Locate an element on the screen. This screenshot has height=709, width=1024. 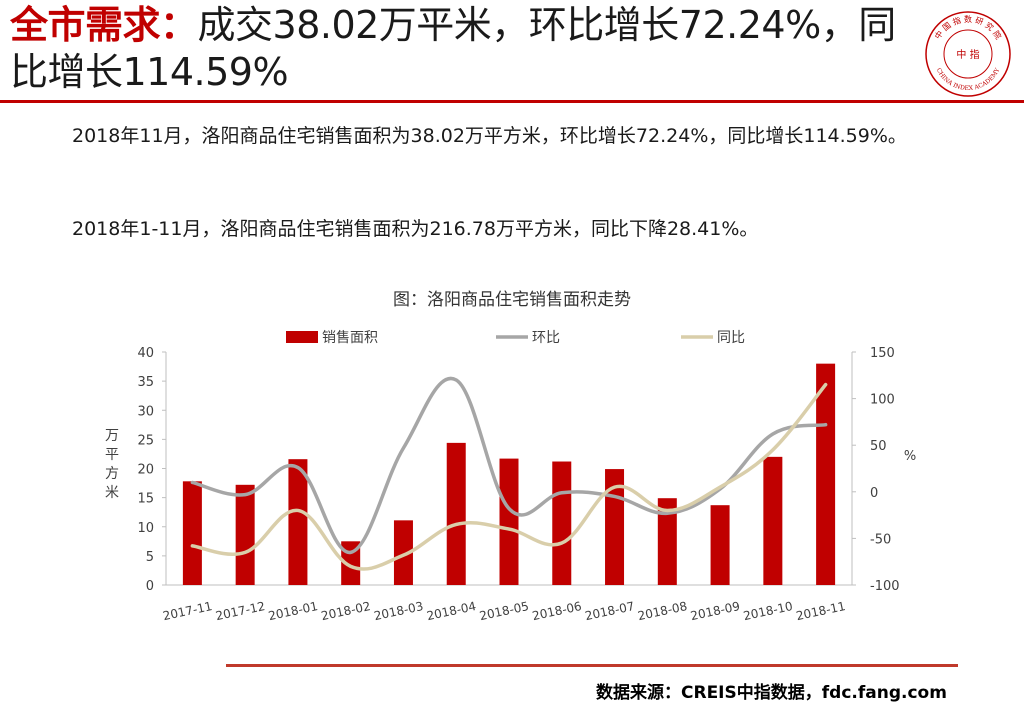
y-tick-label: 5 is located at coordinates (150, 557).